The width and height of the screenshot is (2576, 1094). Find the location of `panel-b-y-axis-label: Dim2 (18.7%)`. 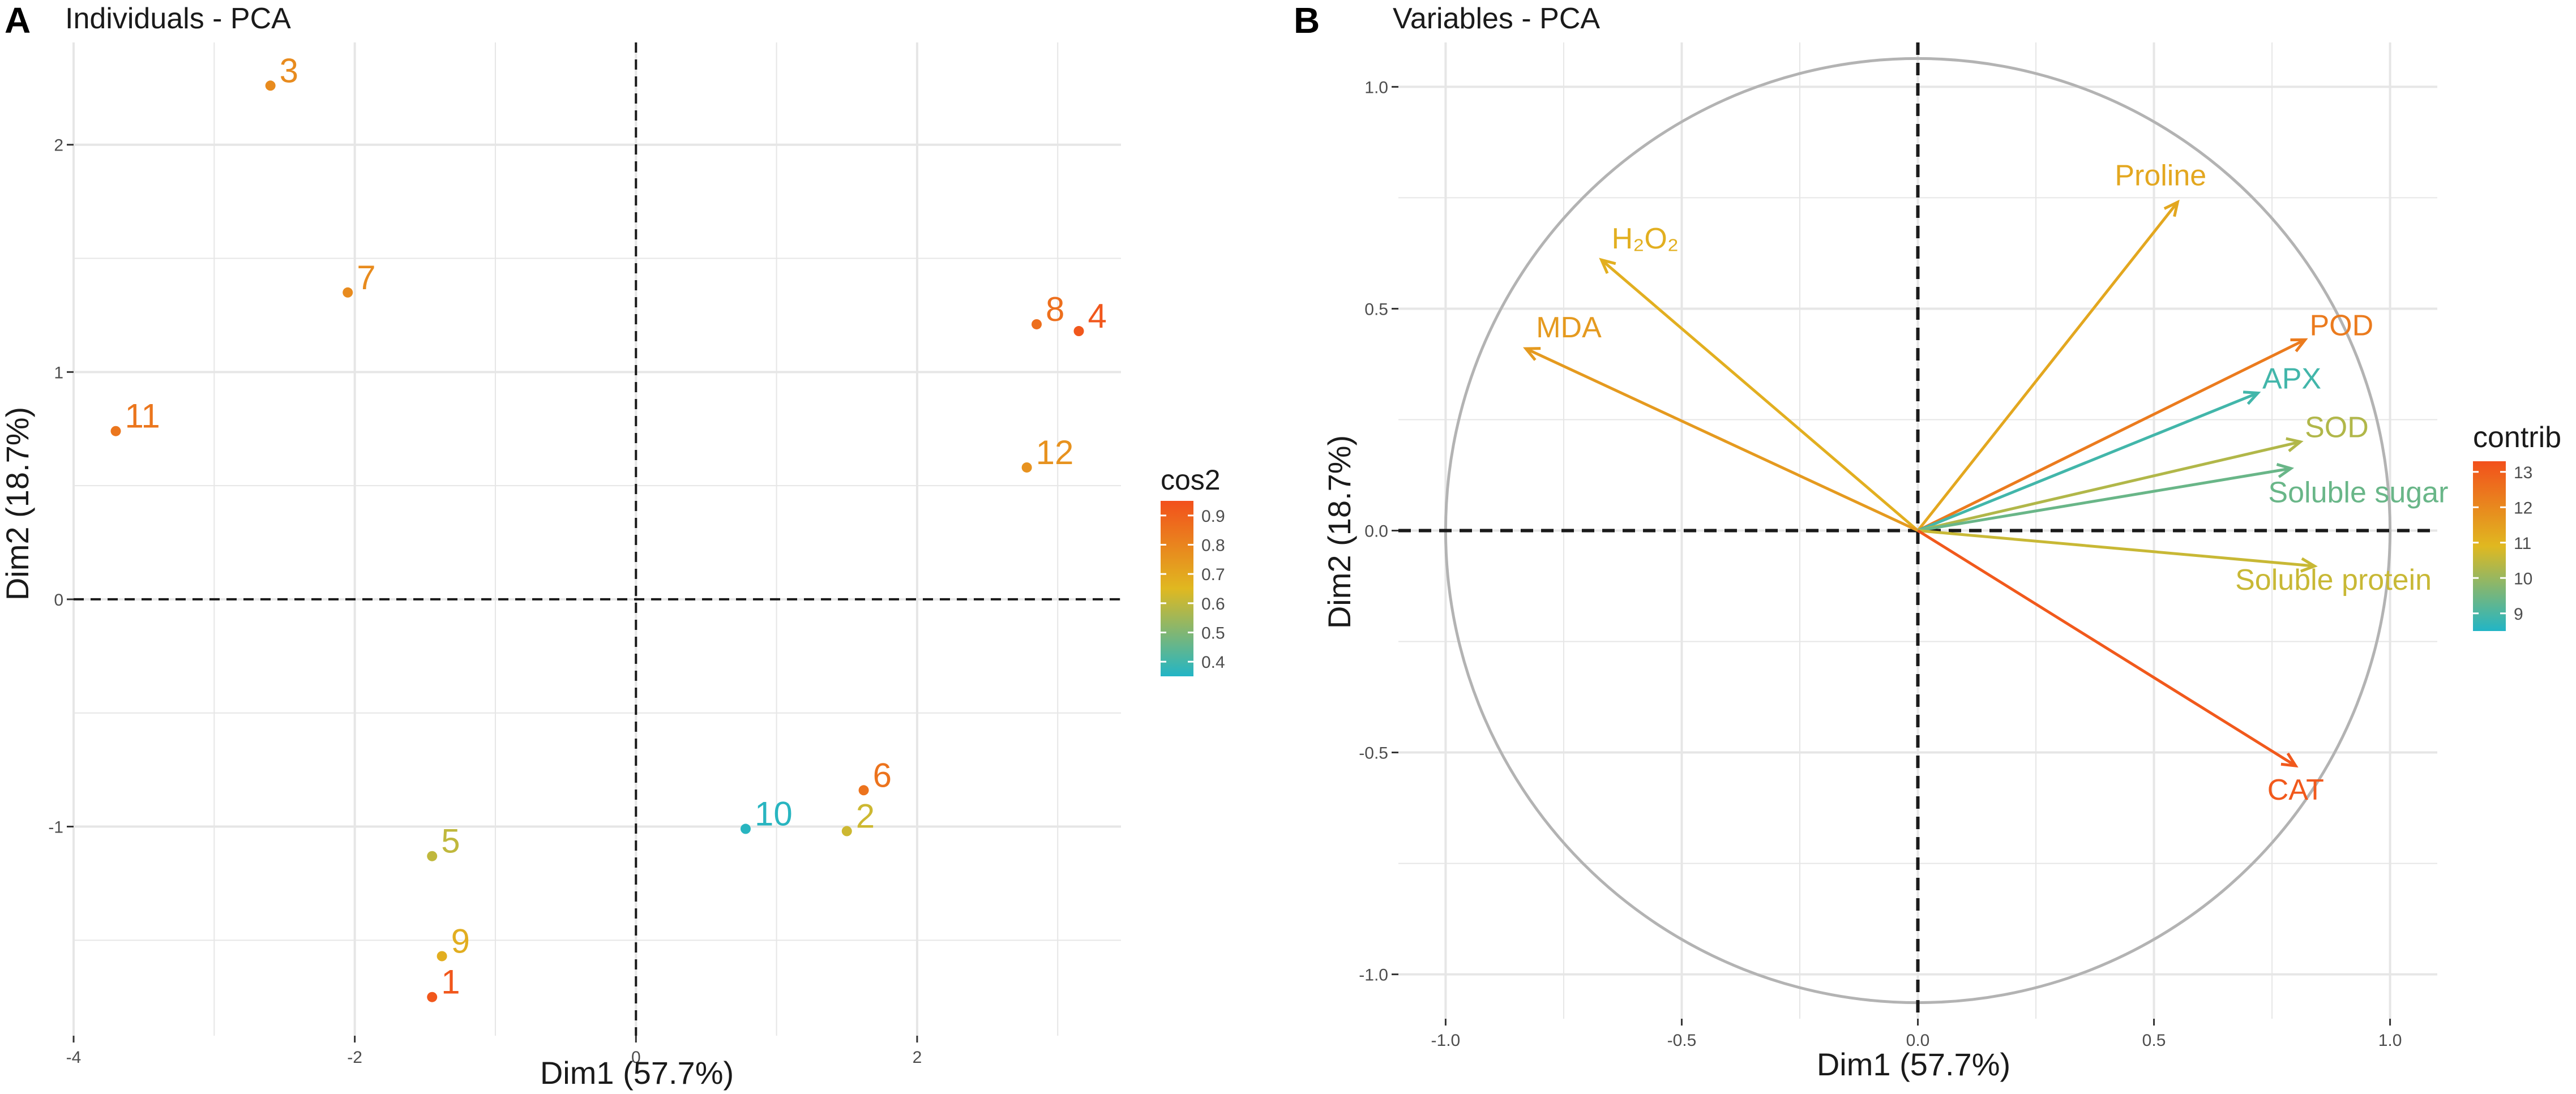

panel-b-y-axis-label: Dim2 (18.7%) is located at coordinates (1339, 532).